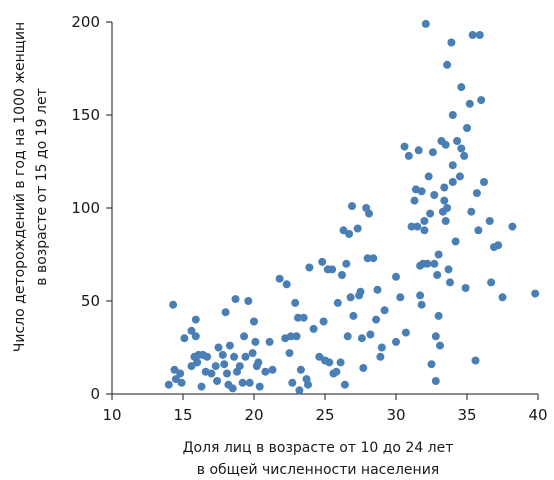 This screenshot has width=554, height=480. Describe the element at coordinates (466, 415) in the screenshot. I see `x-tick-label: 35` at that location.